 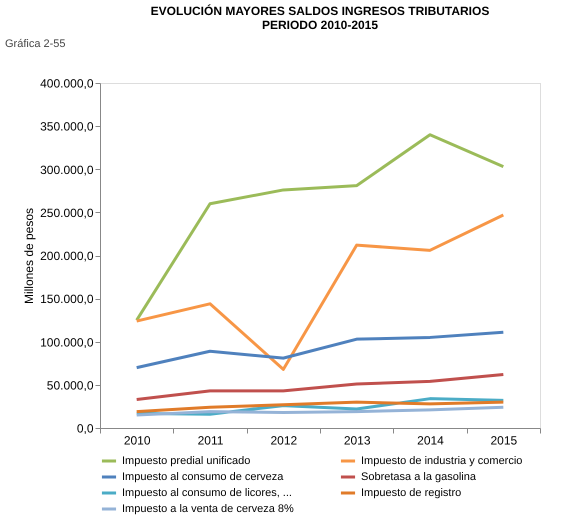 I want to click on legend-label: Impuesto de registro, so click(x=411, y=493).